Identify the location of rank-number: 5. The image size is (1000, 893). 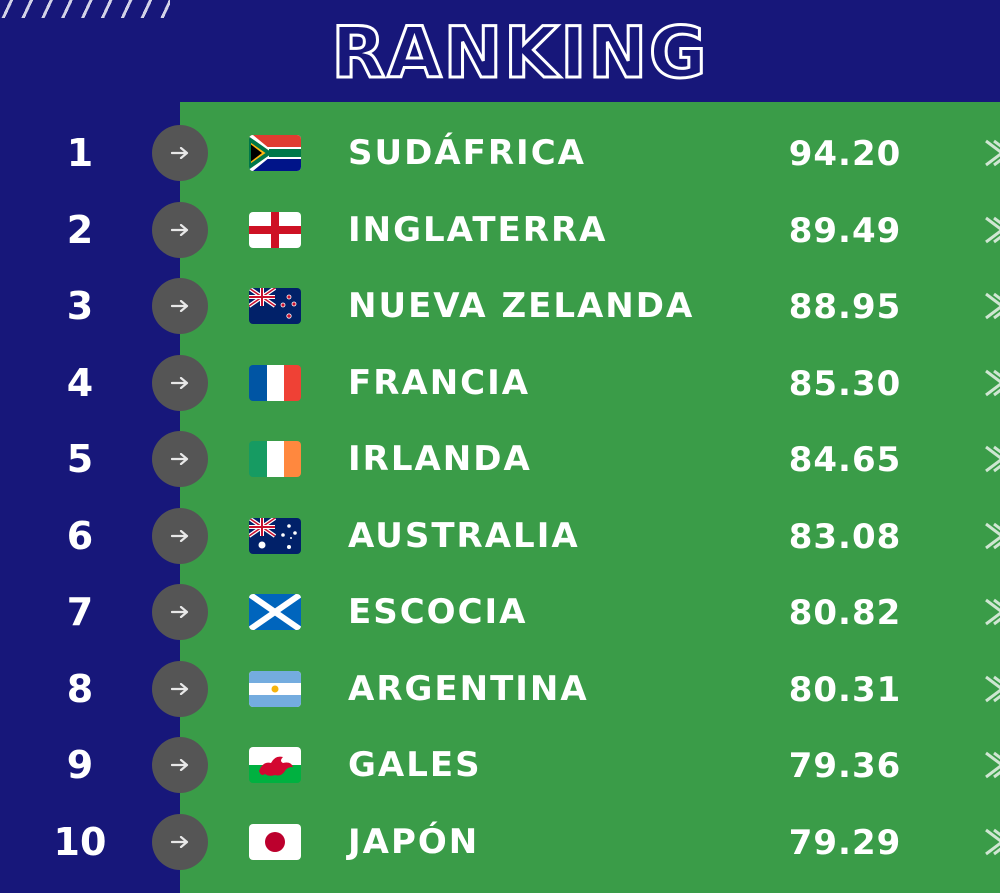
(80, 459).